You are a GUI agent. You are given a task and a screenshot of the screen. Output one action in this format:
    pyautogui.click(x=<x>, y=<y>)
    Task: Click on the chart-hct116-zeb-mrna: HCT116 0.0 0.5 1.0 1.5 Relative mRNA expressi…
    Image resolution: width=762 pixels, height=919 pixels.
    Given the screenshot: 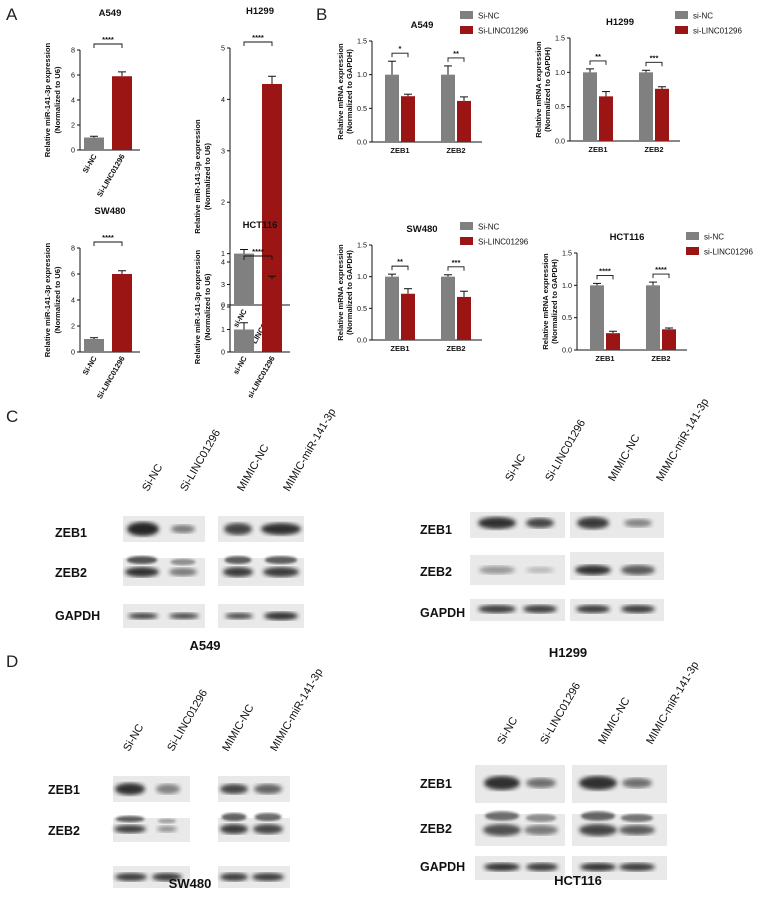 What is the action you would take?
    pyautogui.click(x=647, y=297)
    